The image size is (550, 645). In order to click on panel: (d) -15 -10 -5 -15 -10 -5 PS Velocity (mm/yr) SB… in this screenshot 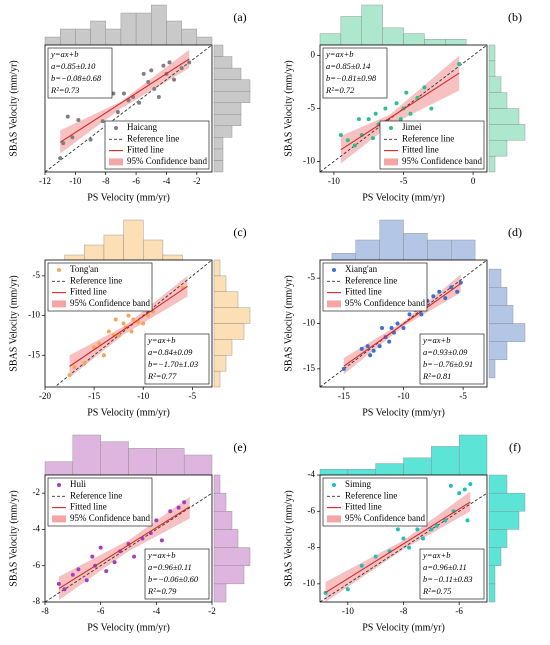, I will do `click(404, 318)`.